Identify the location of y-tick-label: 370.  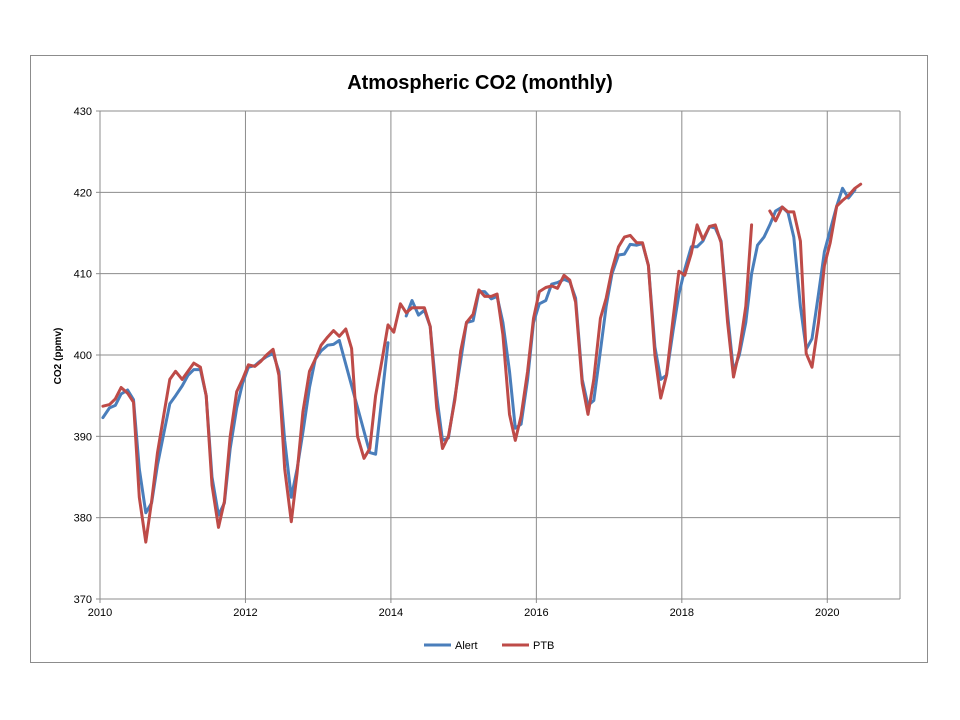
(83, 600).